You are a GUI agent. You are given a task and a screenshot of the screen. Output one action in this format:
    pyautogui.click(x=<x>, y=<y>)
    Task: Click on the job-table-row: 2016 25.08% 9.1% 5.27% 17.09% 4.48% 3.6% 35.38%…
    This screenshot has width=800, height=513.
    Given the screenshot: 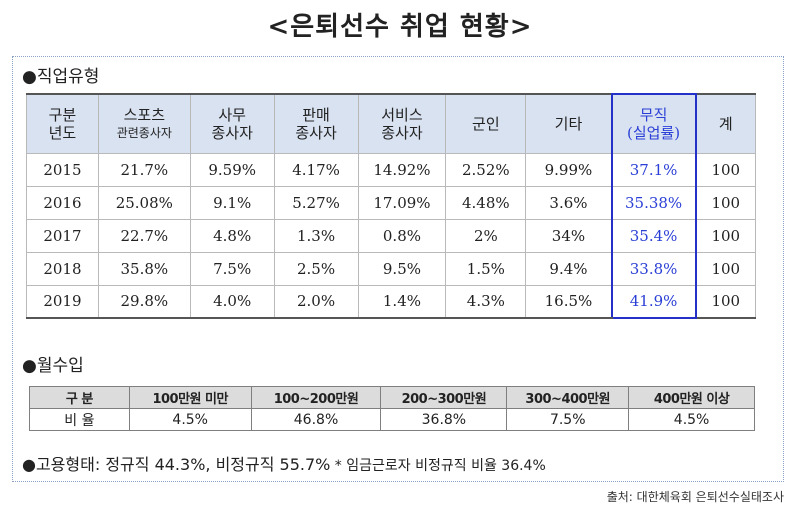 What is the action you would take?
    pyautogui.click(x=391, y=202)
    